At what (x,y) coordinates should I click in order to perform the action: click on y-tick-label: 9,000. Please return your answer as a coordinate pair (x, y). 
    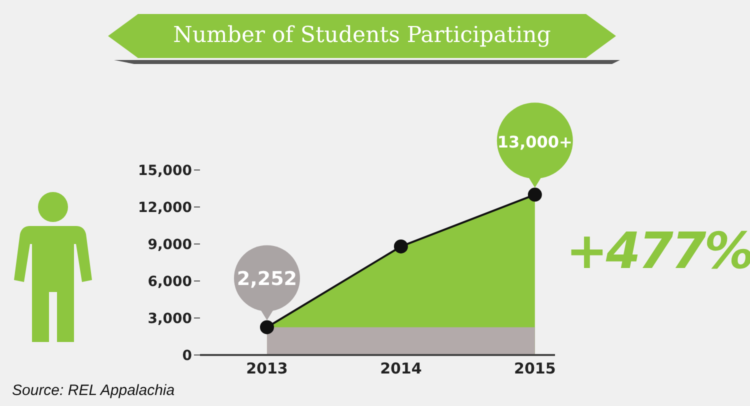
    Looking at the image, I should click on (170, 244).